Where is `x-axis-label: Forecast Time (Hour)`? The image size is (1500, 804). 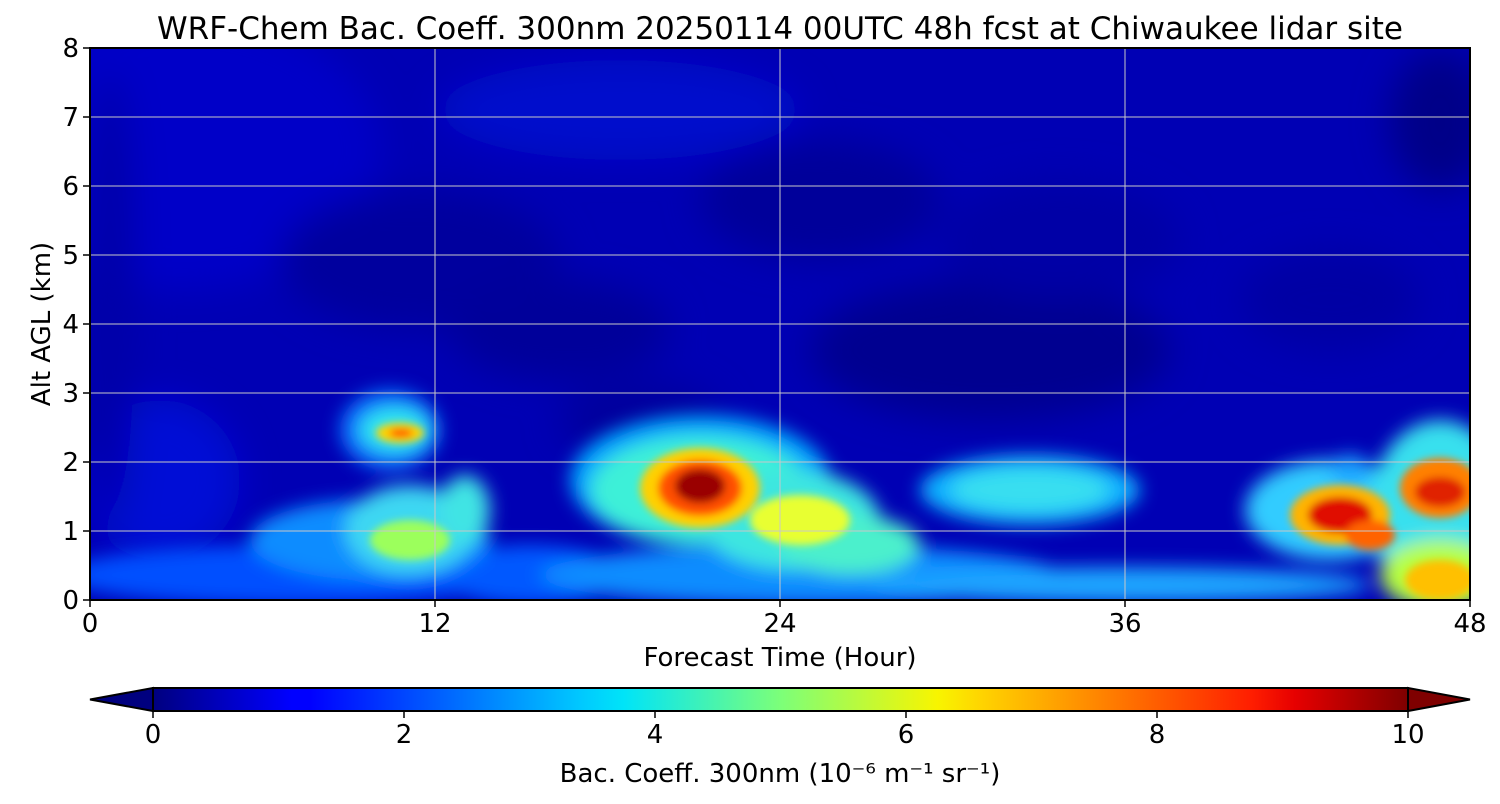 x-axis-label: Forecast Time (Hour) is located at coordinates (779, 658).